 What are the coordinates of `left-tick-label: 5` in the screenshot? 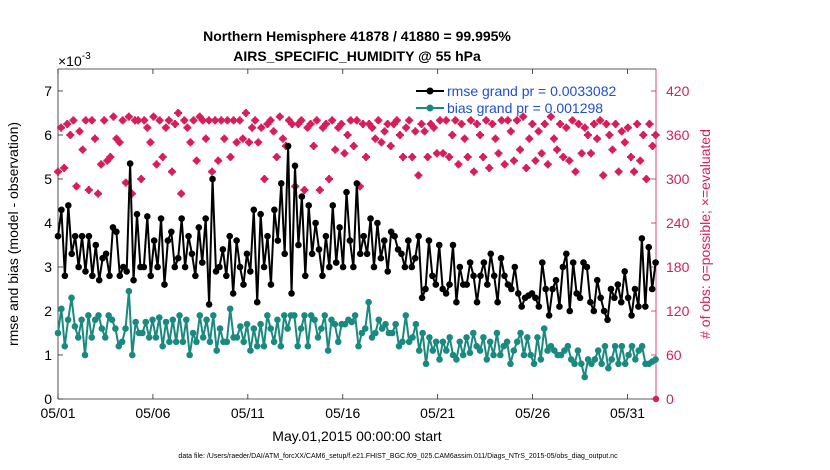 It's located at (48, 179).